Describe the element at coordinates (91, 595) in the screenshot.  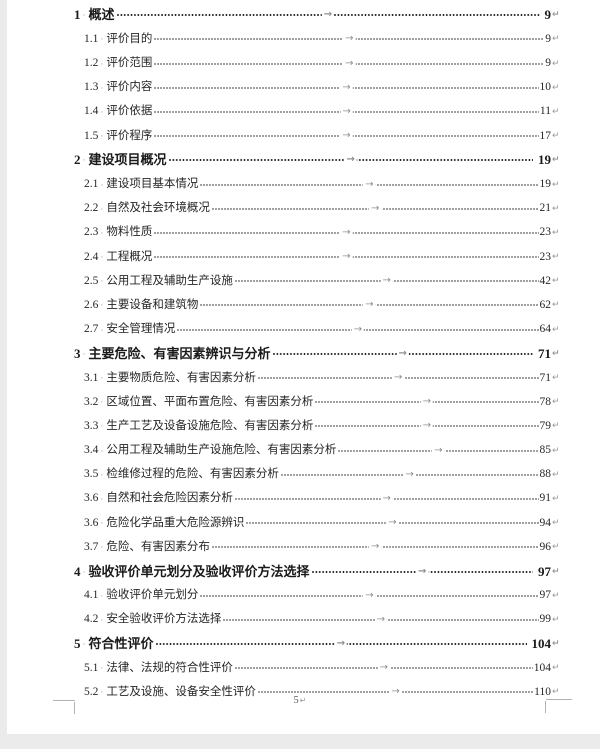
I see `toc-entry-number: 4.1` at that location.